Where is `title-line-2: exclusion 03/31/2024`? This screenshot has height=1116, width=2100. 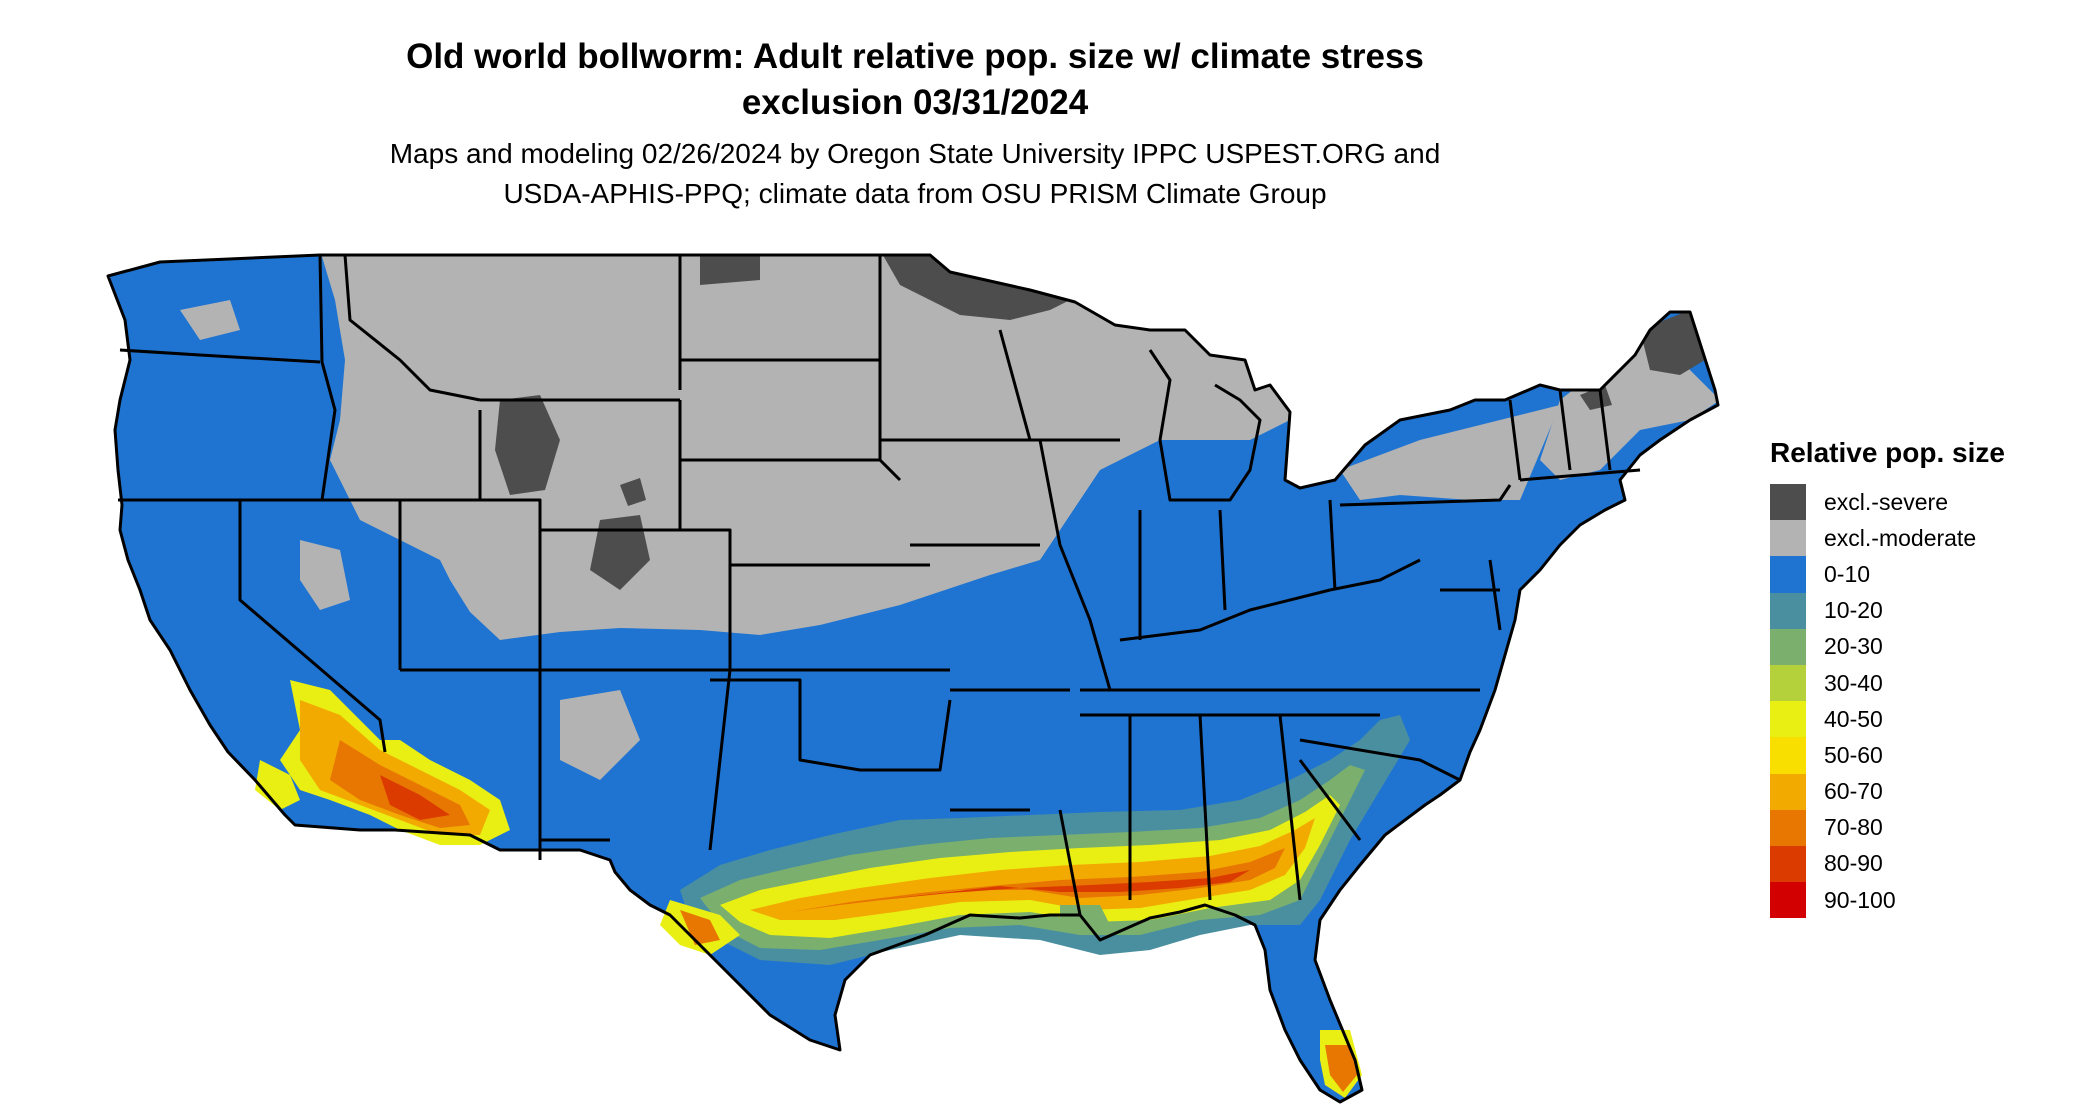 title-line-2: exclusion 03/31/2024 is located at coordinates (915, 102).